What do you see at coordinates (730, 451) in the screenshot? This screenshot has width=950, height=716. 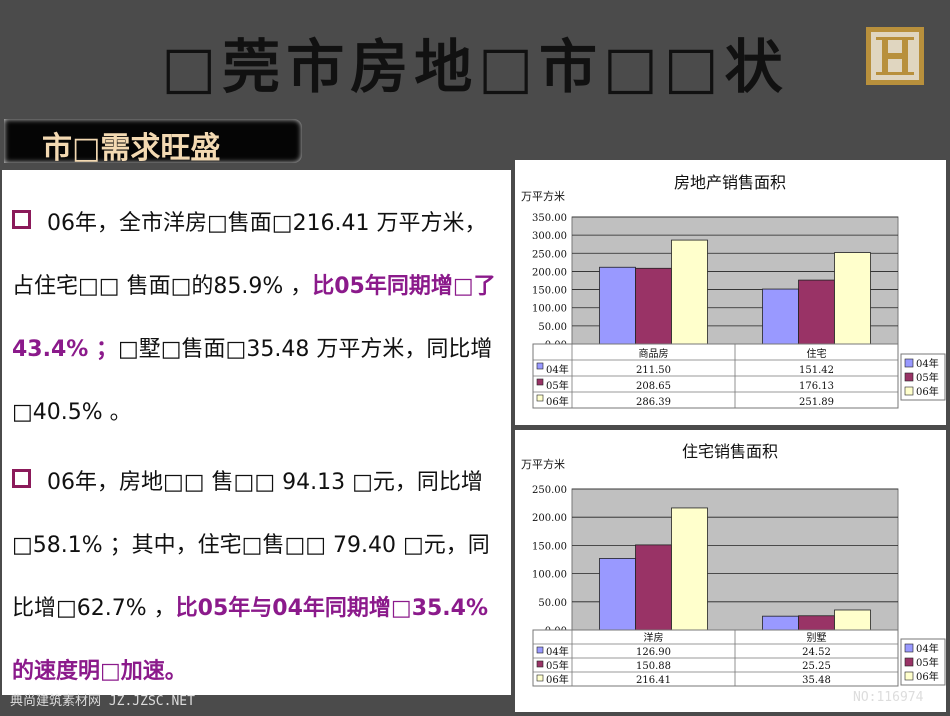 I see `chart-title: 住宅销售面积` at bounding box center [730, 451].